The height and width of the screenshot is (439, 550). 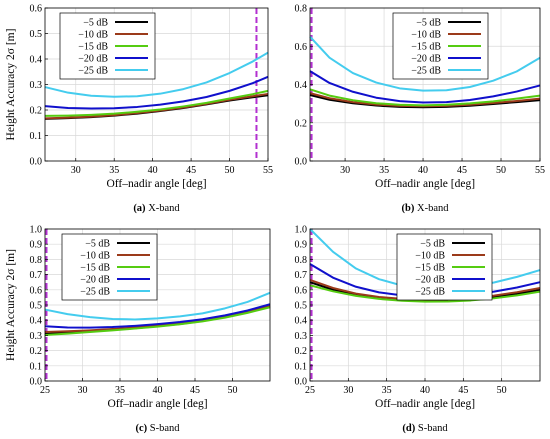 What do you see at coordinates (268, 170) in the screenshot?
I see `x-tick-label: 55` at bounding box center [268, 170].